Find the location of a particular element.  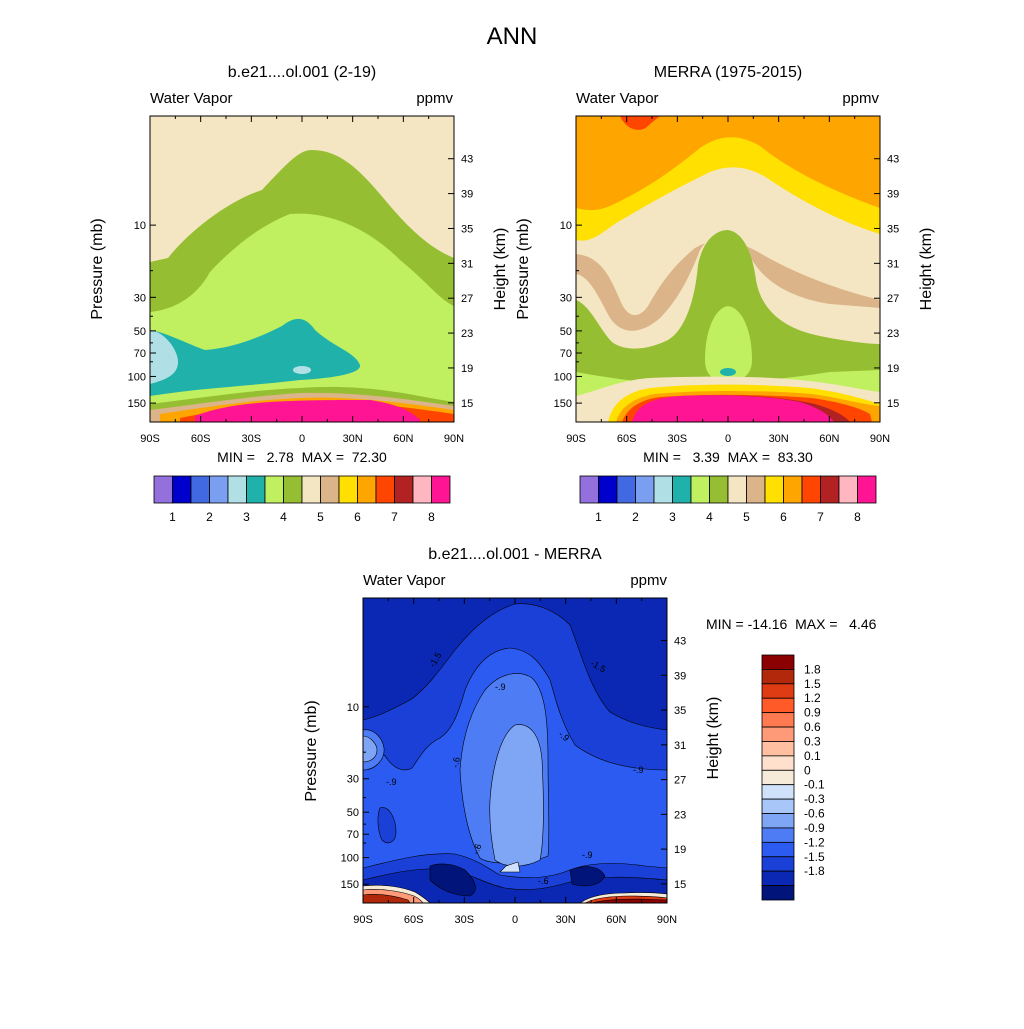

panel-model-right-label: ppmv is located at coordinates (434, 98).